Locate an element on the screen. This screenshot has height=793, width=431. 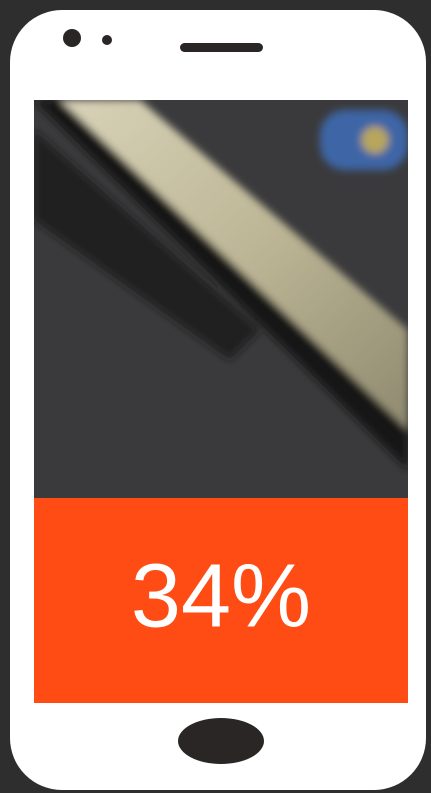
value-label: 34% is located at coordinates (221, 596).